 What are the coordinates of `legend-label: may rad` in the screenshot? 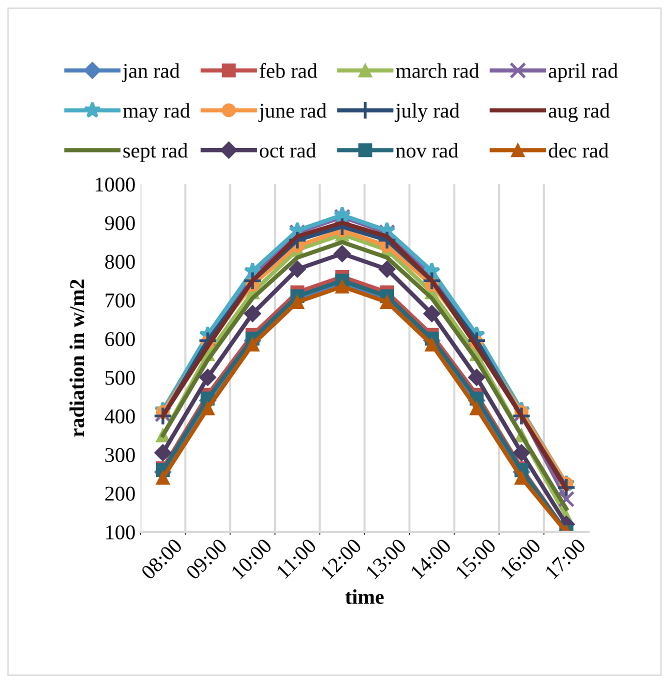 It's located at (156, 112).